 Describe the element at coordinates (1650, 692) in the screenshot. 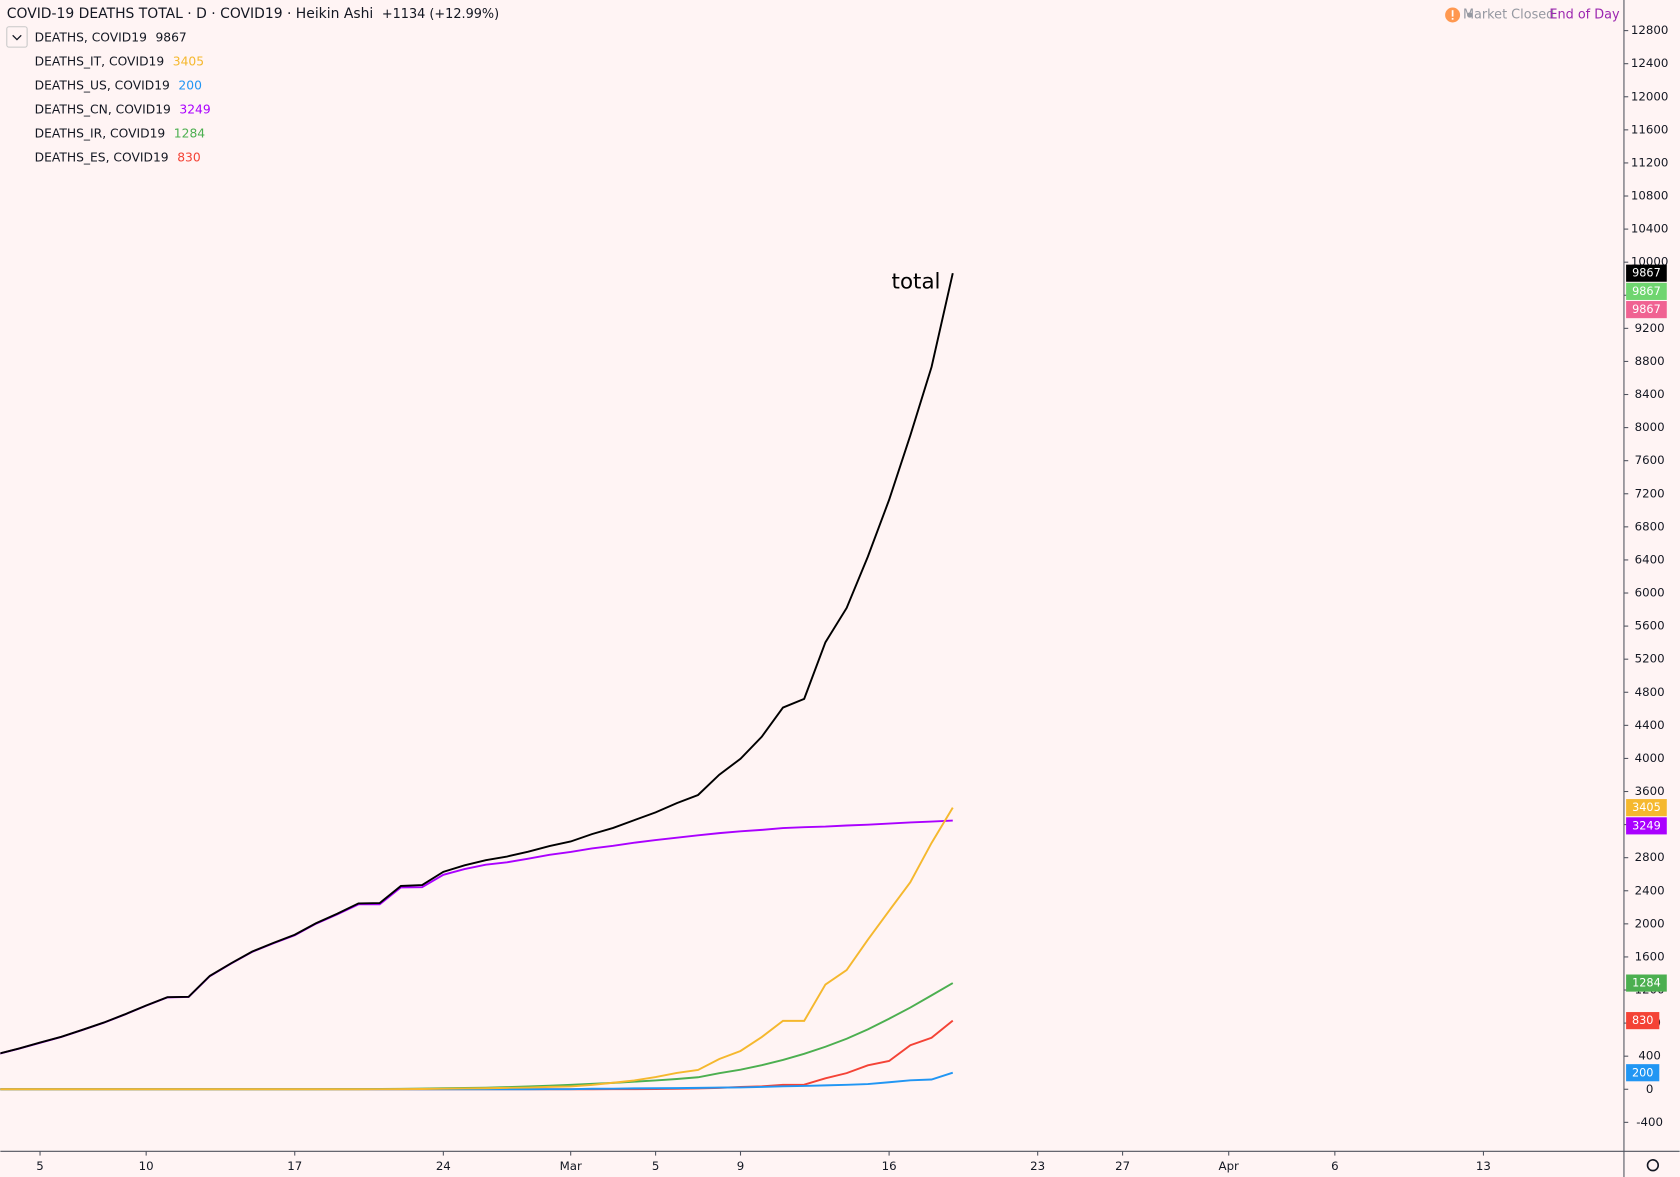

I see `y-tick-label: 4800` at that location.